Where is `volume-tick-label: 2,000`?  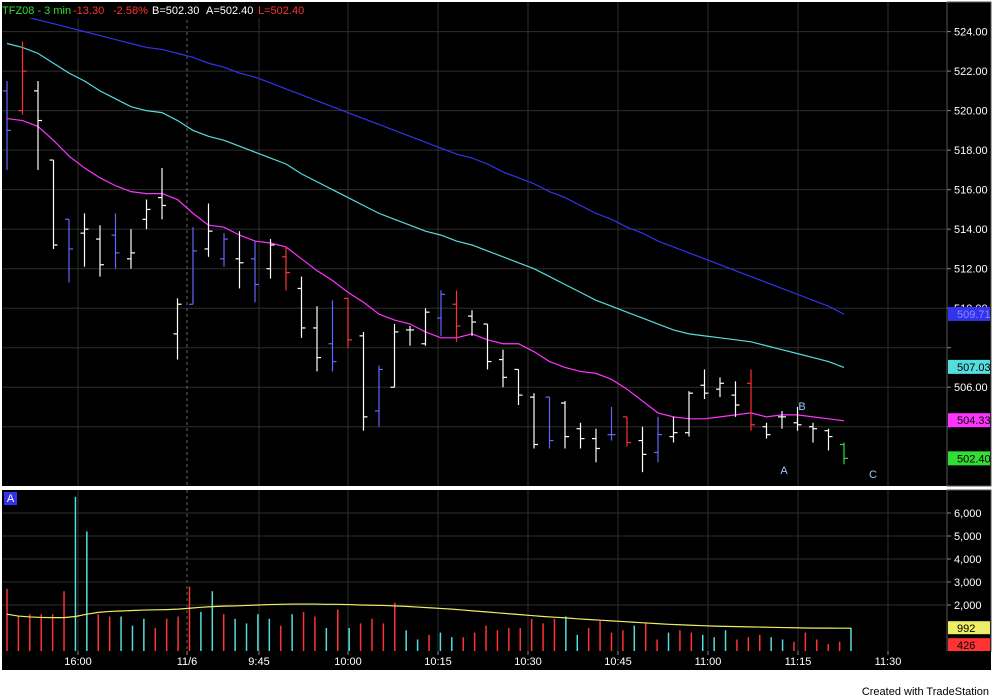 volume-tick-label: 2,000 is located at coordinates (968, 606).